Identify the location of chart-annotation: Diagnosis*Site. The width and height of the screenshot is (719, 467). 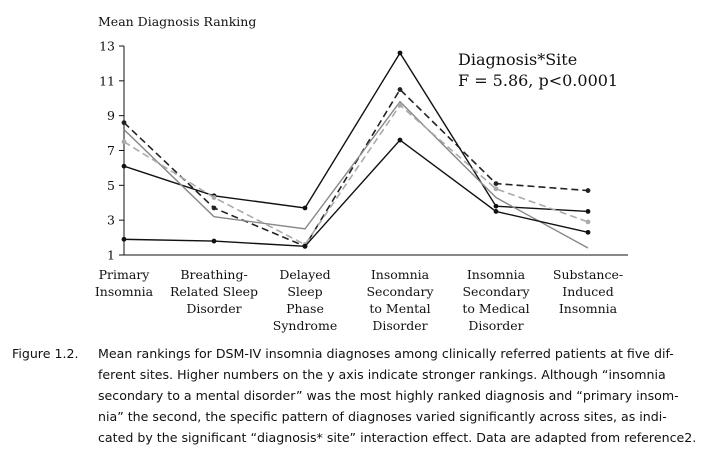
(517, 59).